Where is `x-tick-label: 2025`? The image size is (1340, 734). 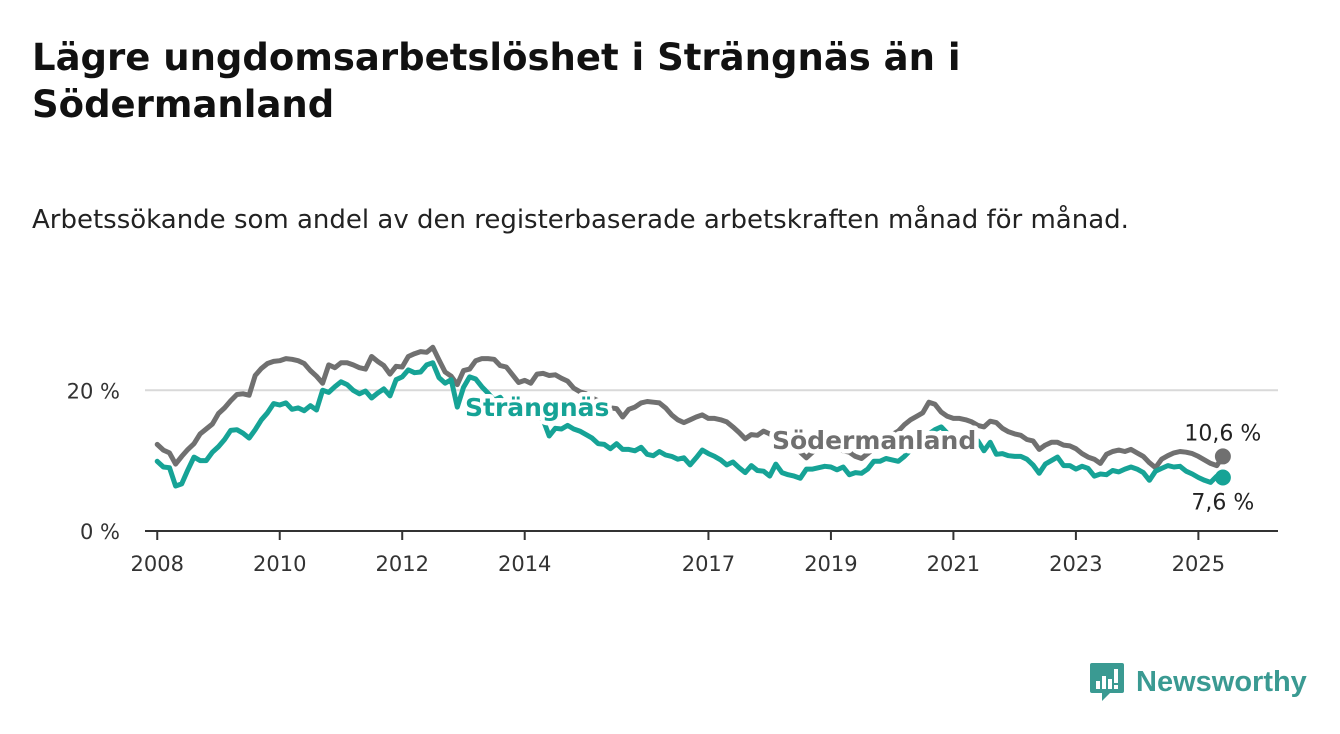
x-tick-label: 2025 is located at coordinates (1198, 564).